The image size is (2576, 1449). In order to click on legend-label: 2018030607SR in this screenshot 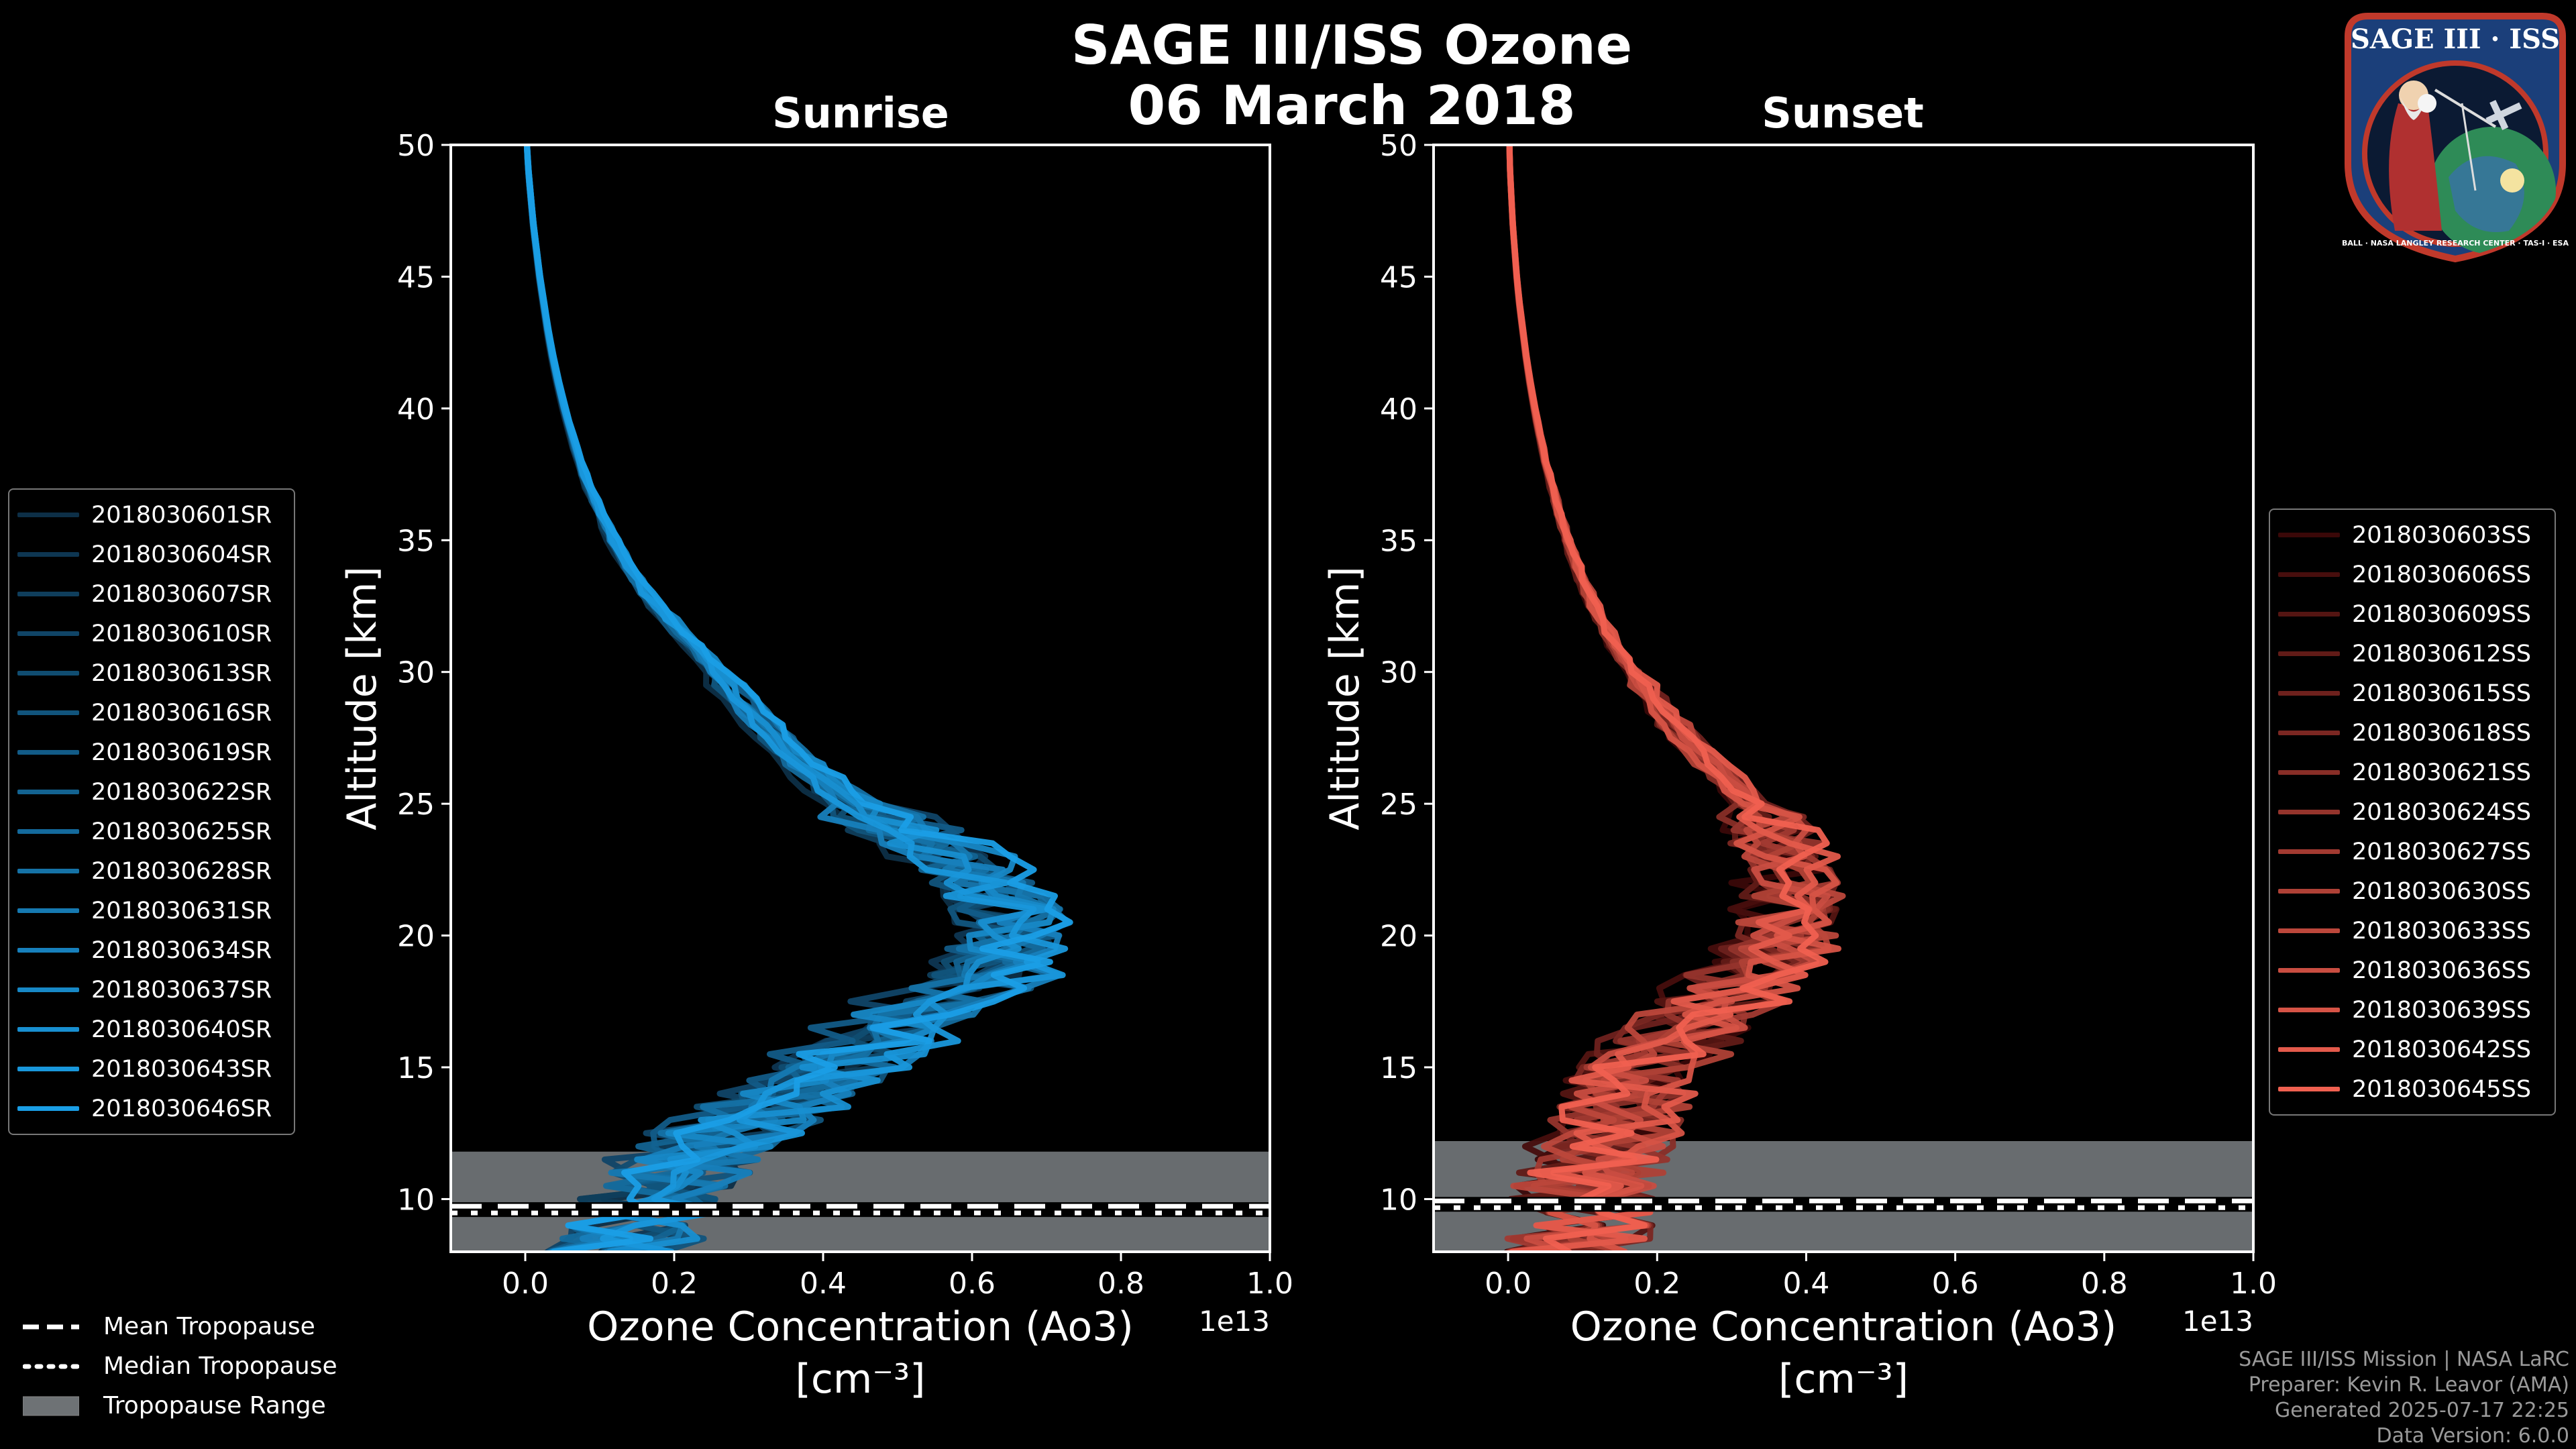, I will do `click(181, 594)`.